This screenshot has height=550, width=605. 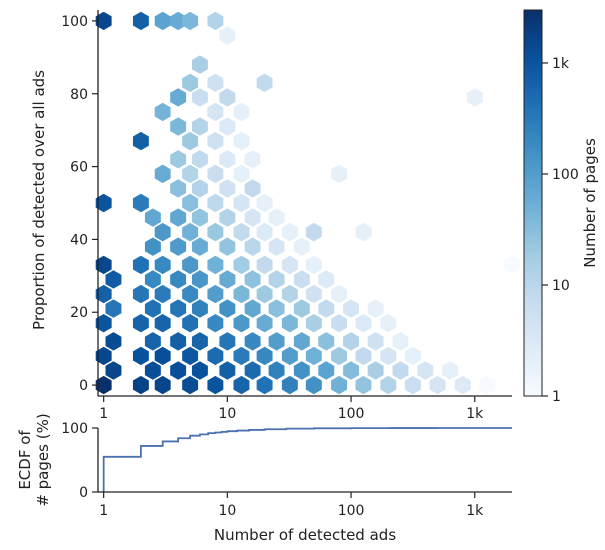 I want to click on y-tick-label: 40, so click(x=79, y=240).